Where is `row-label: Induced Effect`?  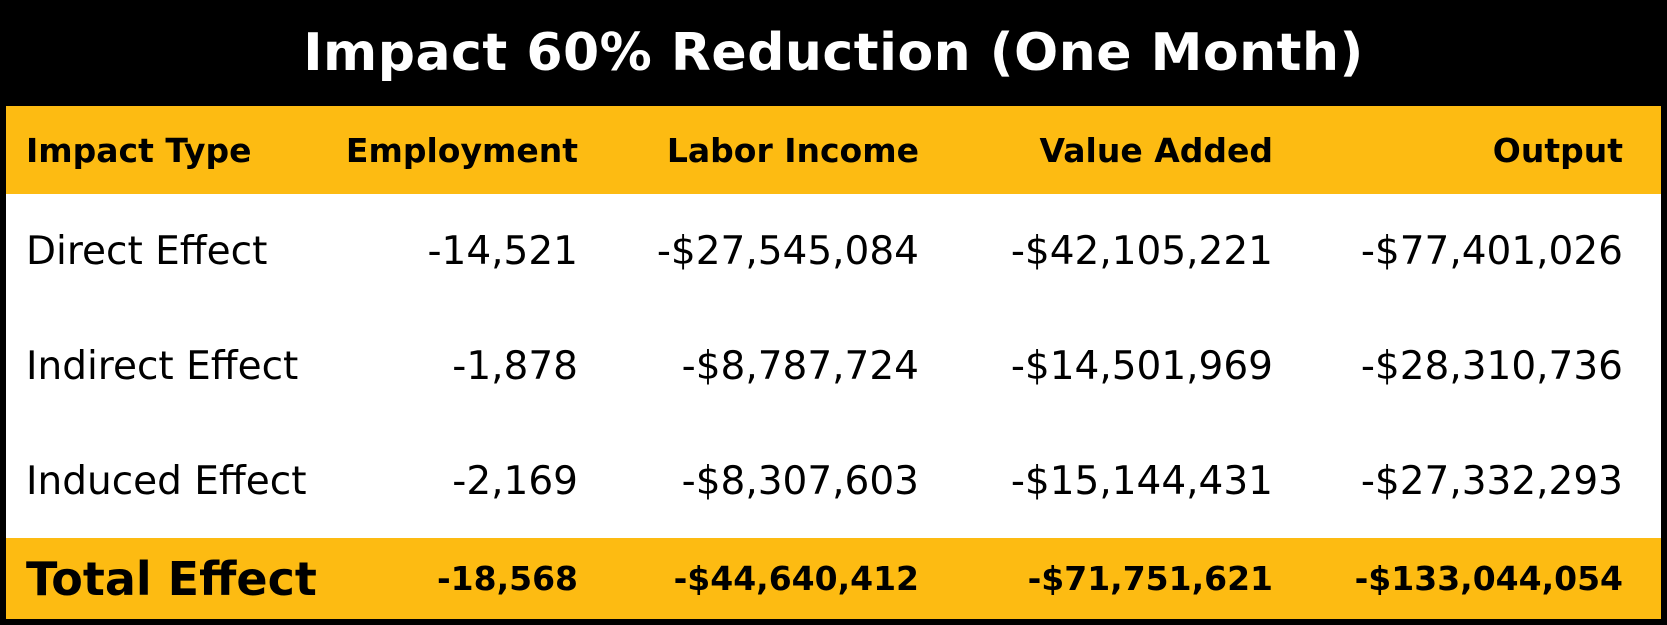 row-label: Induced Effect is located at coordinates (166, 481).